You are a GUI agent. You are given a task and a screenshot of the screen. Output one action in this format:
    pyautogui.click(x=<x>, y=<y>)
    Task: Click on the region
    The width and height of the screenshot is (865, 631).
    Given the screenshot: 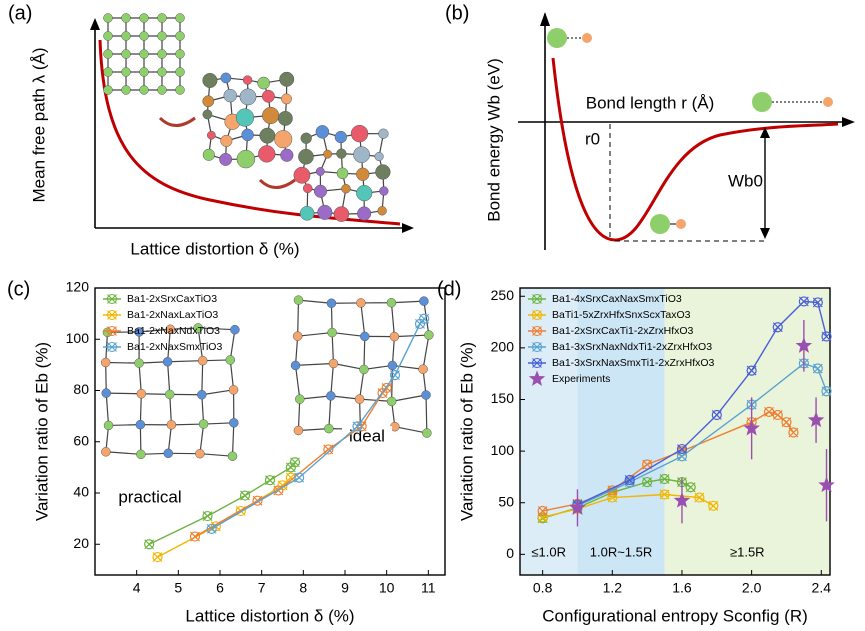 What is the action you would take?
    pyautogui.click(x=621, y=431)
    